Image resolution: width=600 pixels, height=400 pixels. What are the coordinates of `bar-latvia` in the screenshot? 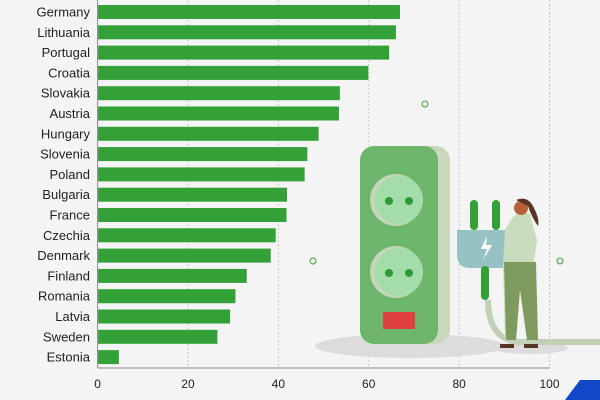 It's located at (164, 316).